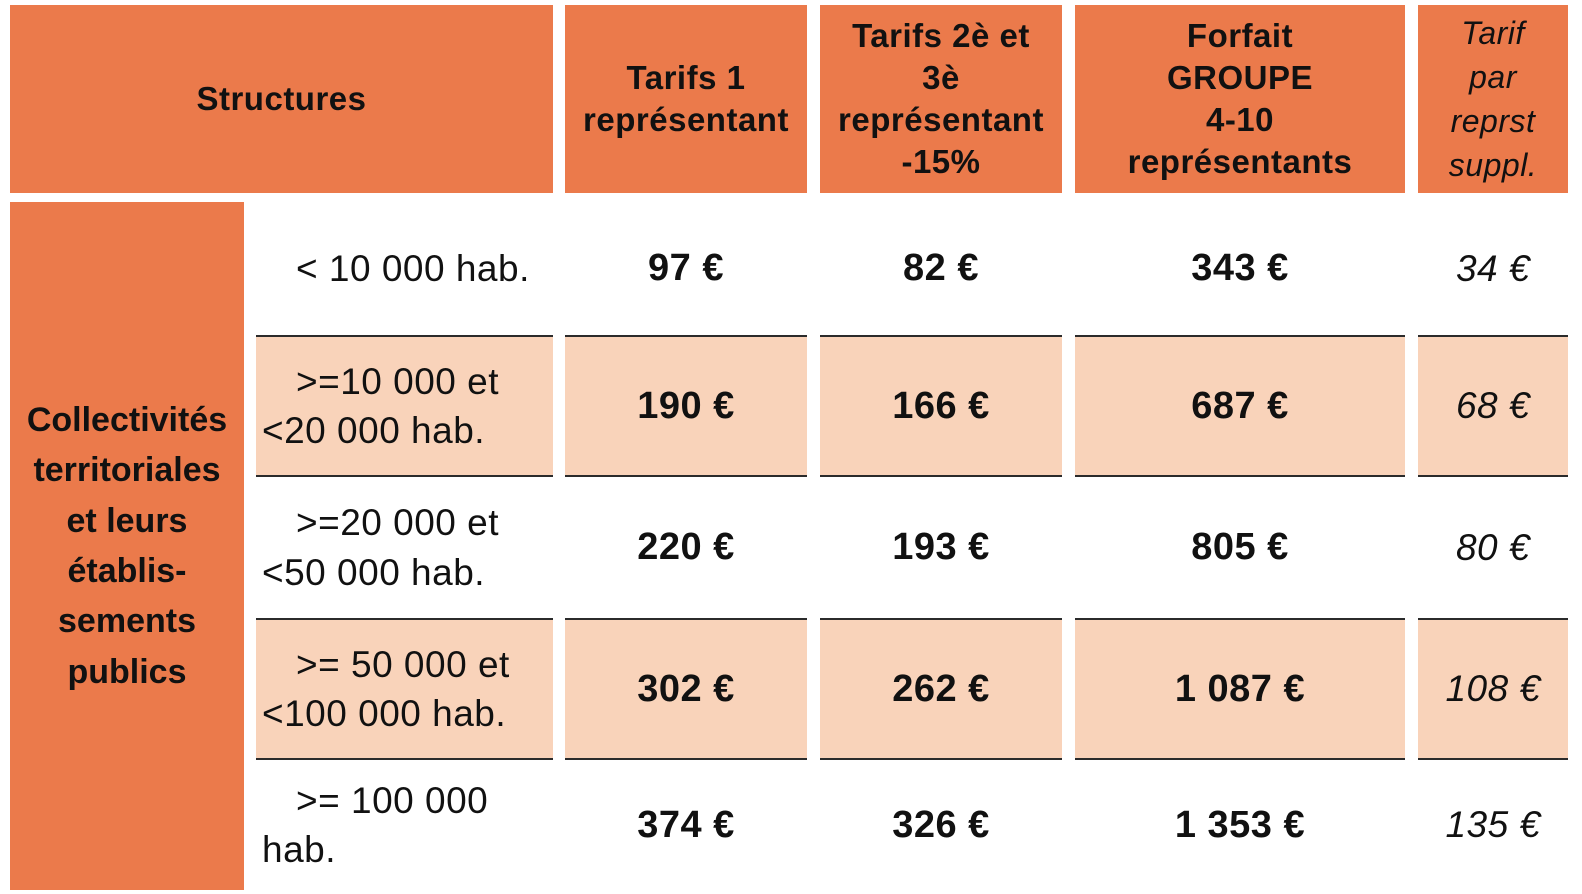  I want to click on price-cell: 1 087 €, so click(1240, 689).